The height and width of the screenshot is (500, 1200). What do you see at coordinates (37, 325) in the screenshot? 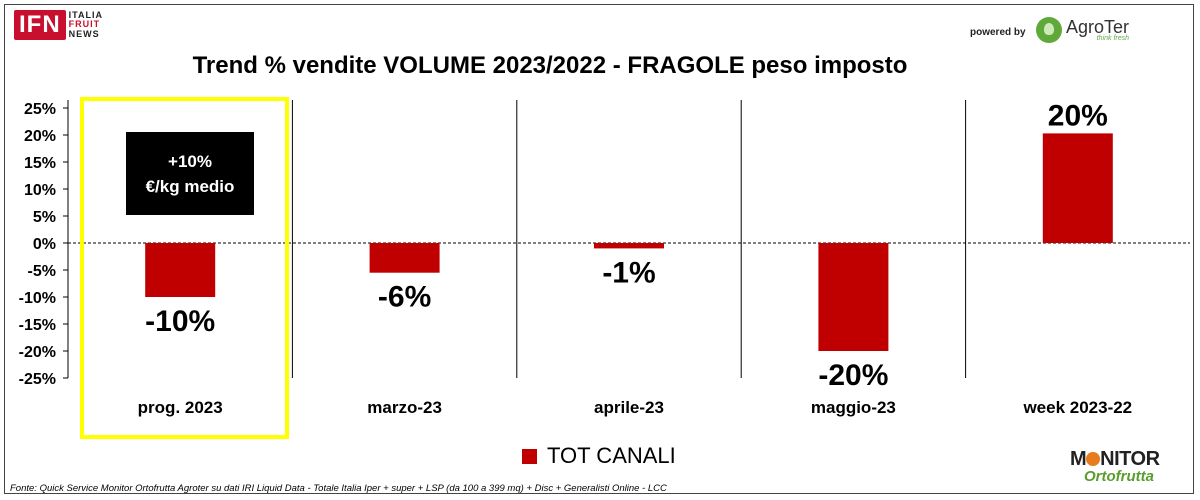
I see `y-tick-label: -15%` at bounding box center [37, 325].